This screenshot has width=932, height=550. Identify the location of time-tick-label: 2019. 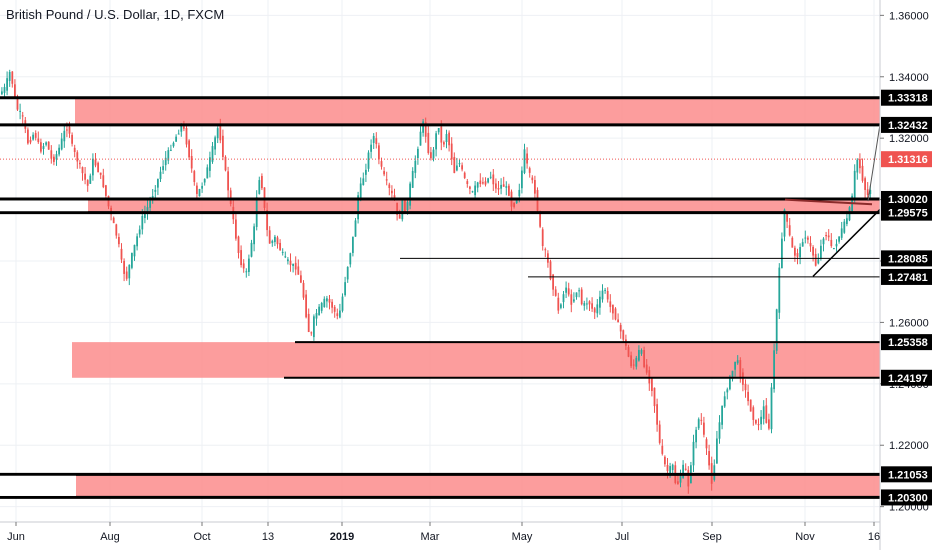
(342, 537).